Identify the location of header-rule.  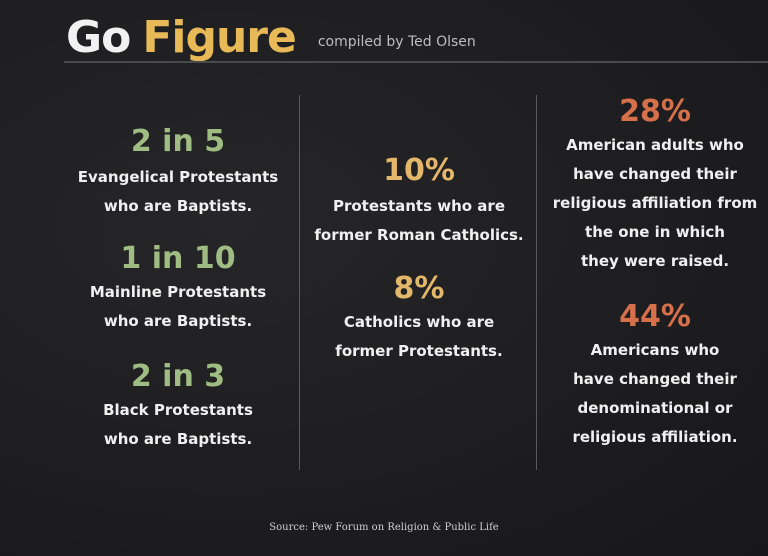
(416, 62).